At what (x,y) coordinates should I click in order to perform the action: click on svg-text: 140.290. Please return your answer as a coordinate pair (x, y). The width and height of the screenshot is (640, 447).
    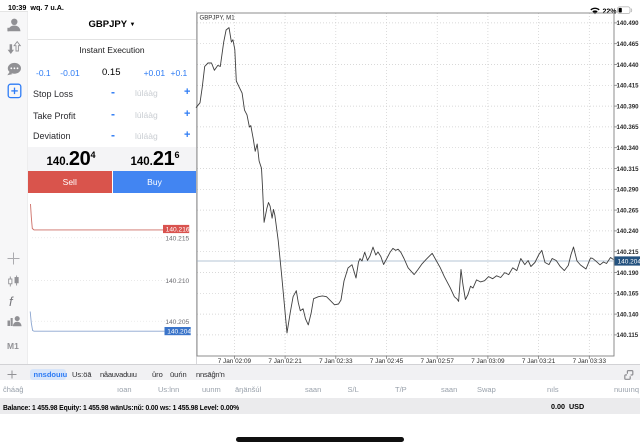
    Looking at the image, I should click on (628, 190).